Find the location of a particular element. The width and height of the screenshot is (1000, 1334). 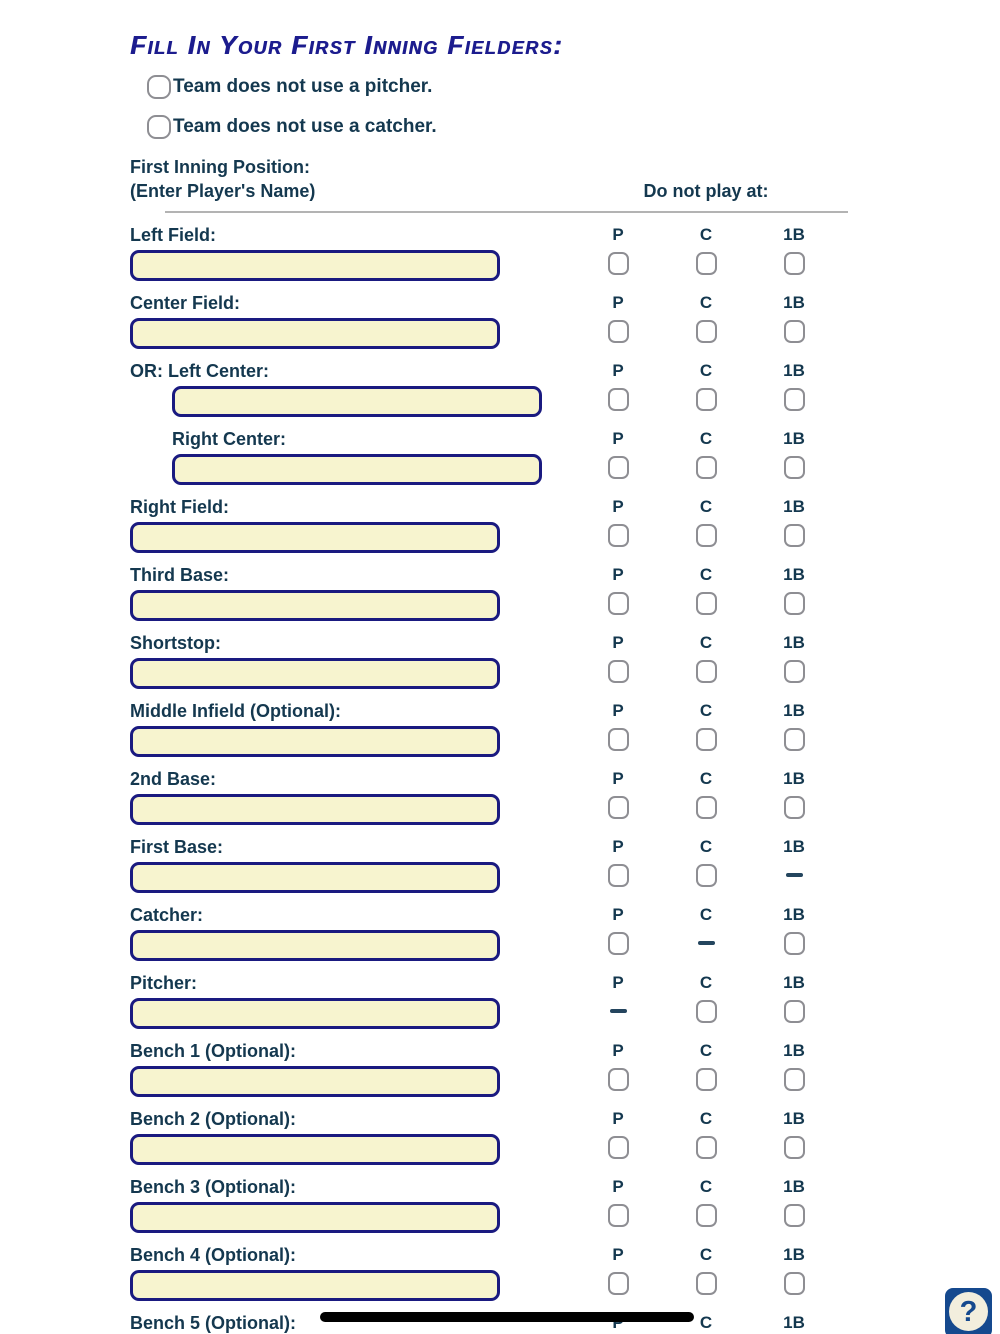

position-row: Middle Infield (Optional): P C 1B is located at coordinates (565, 728).